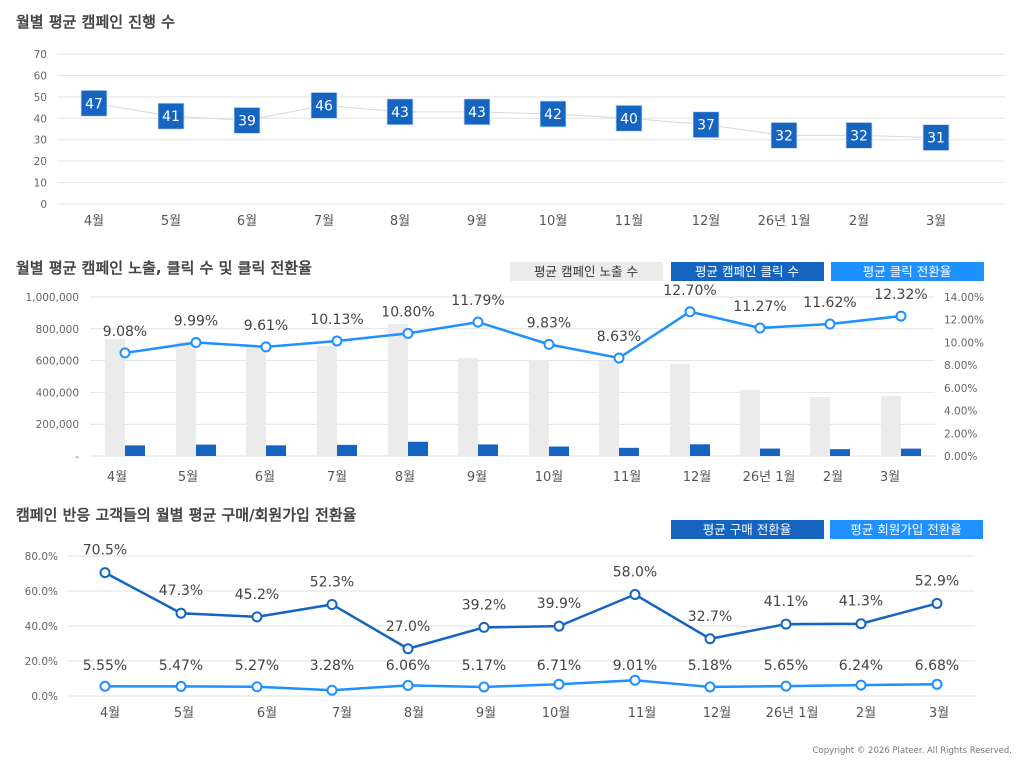 This screenshot has height=761, width=1024. What do you see at coordinates (937, 666) in the screenshot?
I see `data-label: 6.68%` at bounding box center [937, 666].